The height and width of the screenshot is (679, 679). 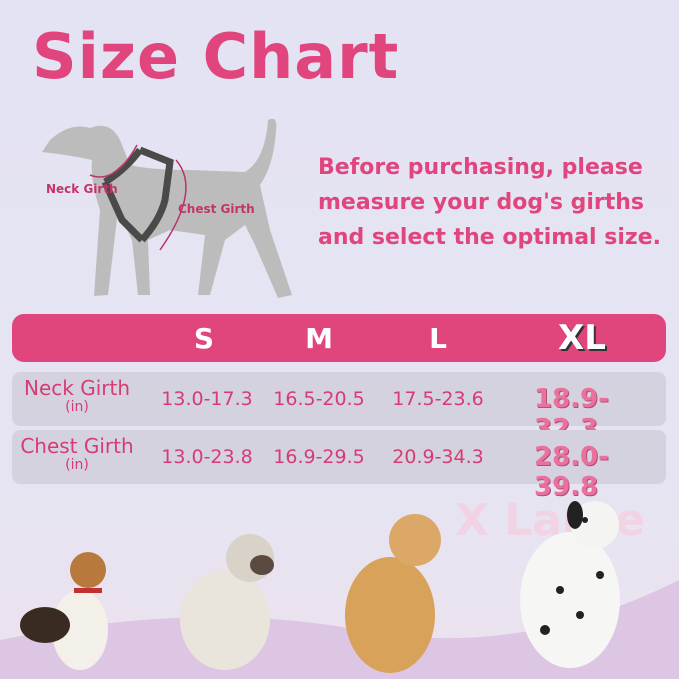 I want to click on value-l: 20.9-34.3, so click(x=438, y=457).